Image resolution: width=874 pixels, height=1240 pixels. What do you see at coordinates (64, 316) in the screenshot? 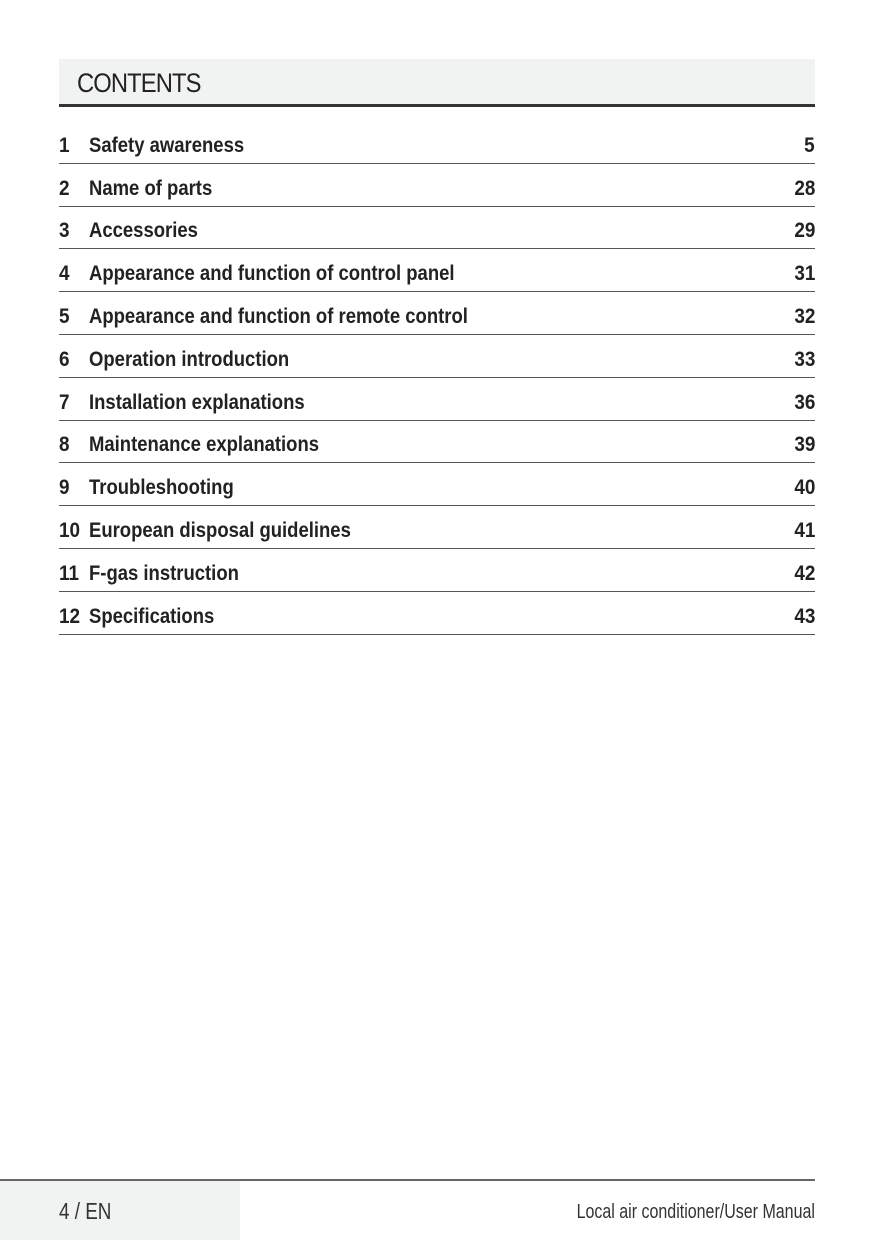
I see `toc-entry-number: 5` at bounding box center [64, 316].